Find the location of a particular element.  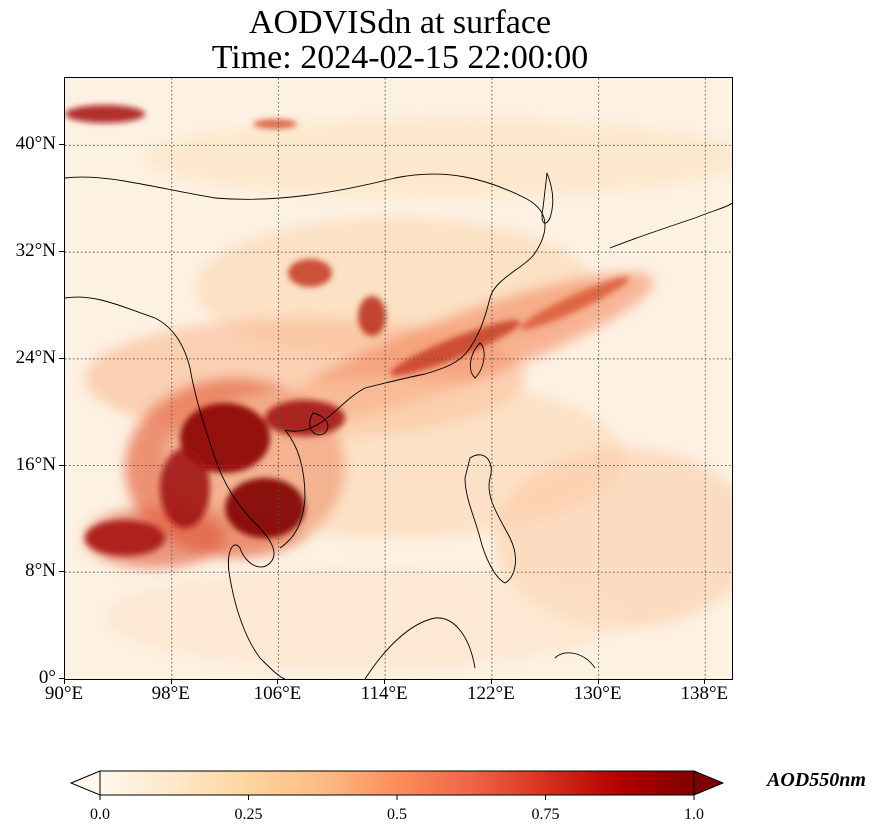

lon-tick-label: 122°E is located at coordinates (491, 693).